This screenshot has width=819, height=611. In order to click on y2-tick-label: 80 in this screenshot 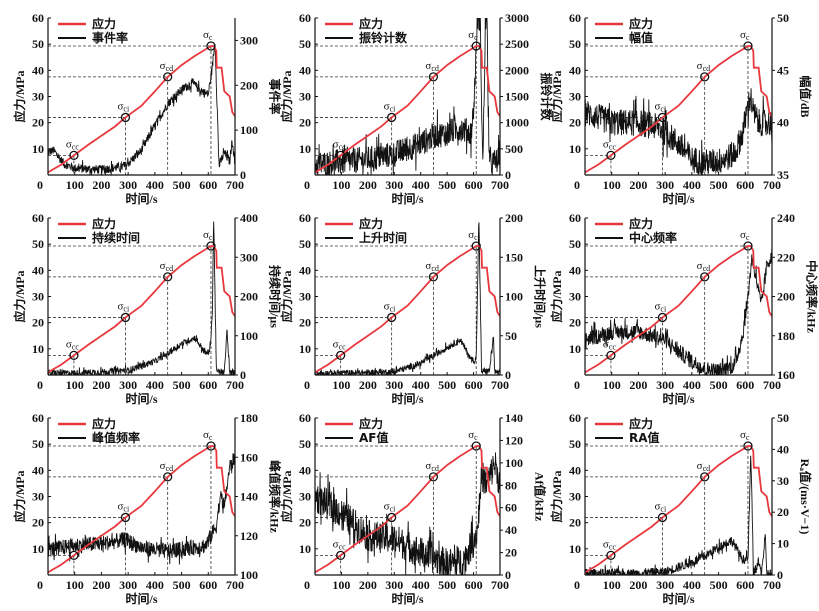, I will do `click(511, 485)`.